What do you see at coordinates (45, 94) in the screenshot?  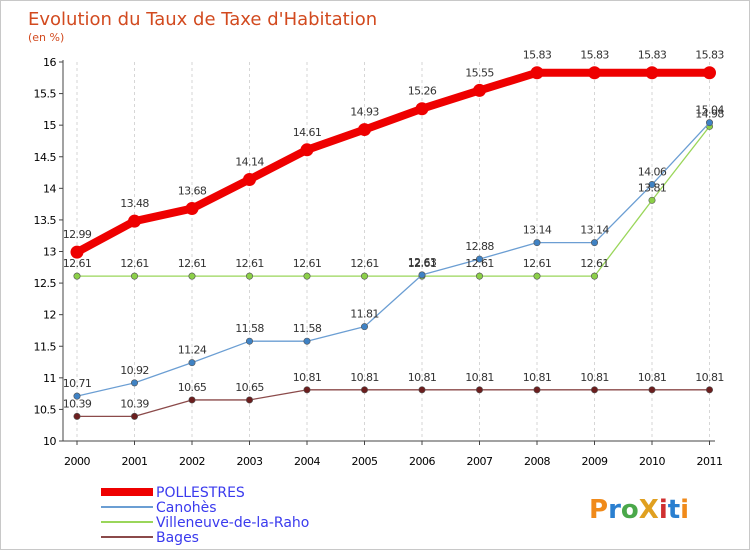 I see `y-tick-label: 15.5` at bounding box center [45, 94].